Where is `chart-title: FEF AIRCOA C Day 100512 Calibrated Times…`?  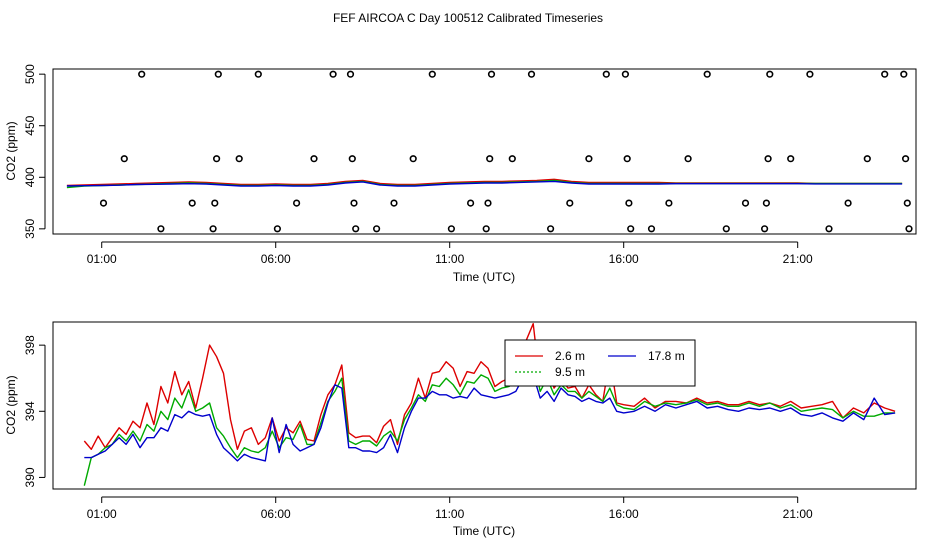
chart-title: FEF AIRCOA C Day 100512 Calibrated Times… is located at coordinates (468, 18).